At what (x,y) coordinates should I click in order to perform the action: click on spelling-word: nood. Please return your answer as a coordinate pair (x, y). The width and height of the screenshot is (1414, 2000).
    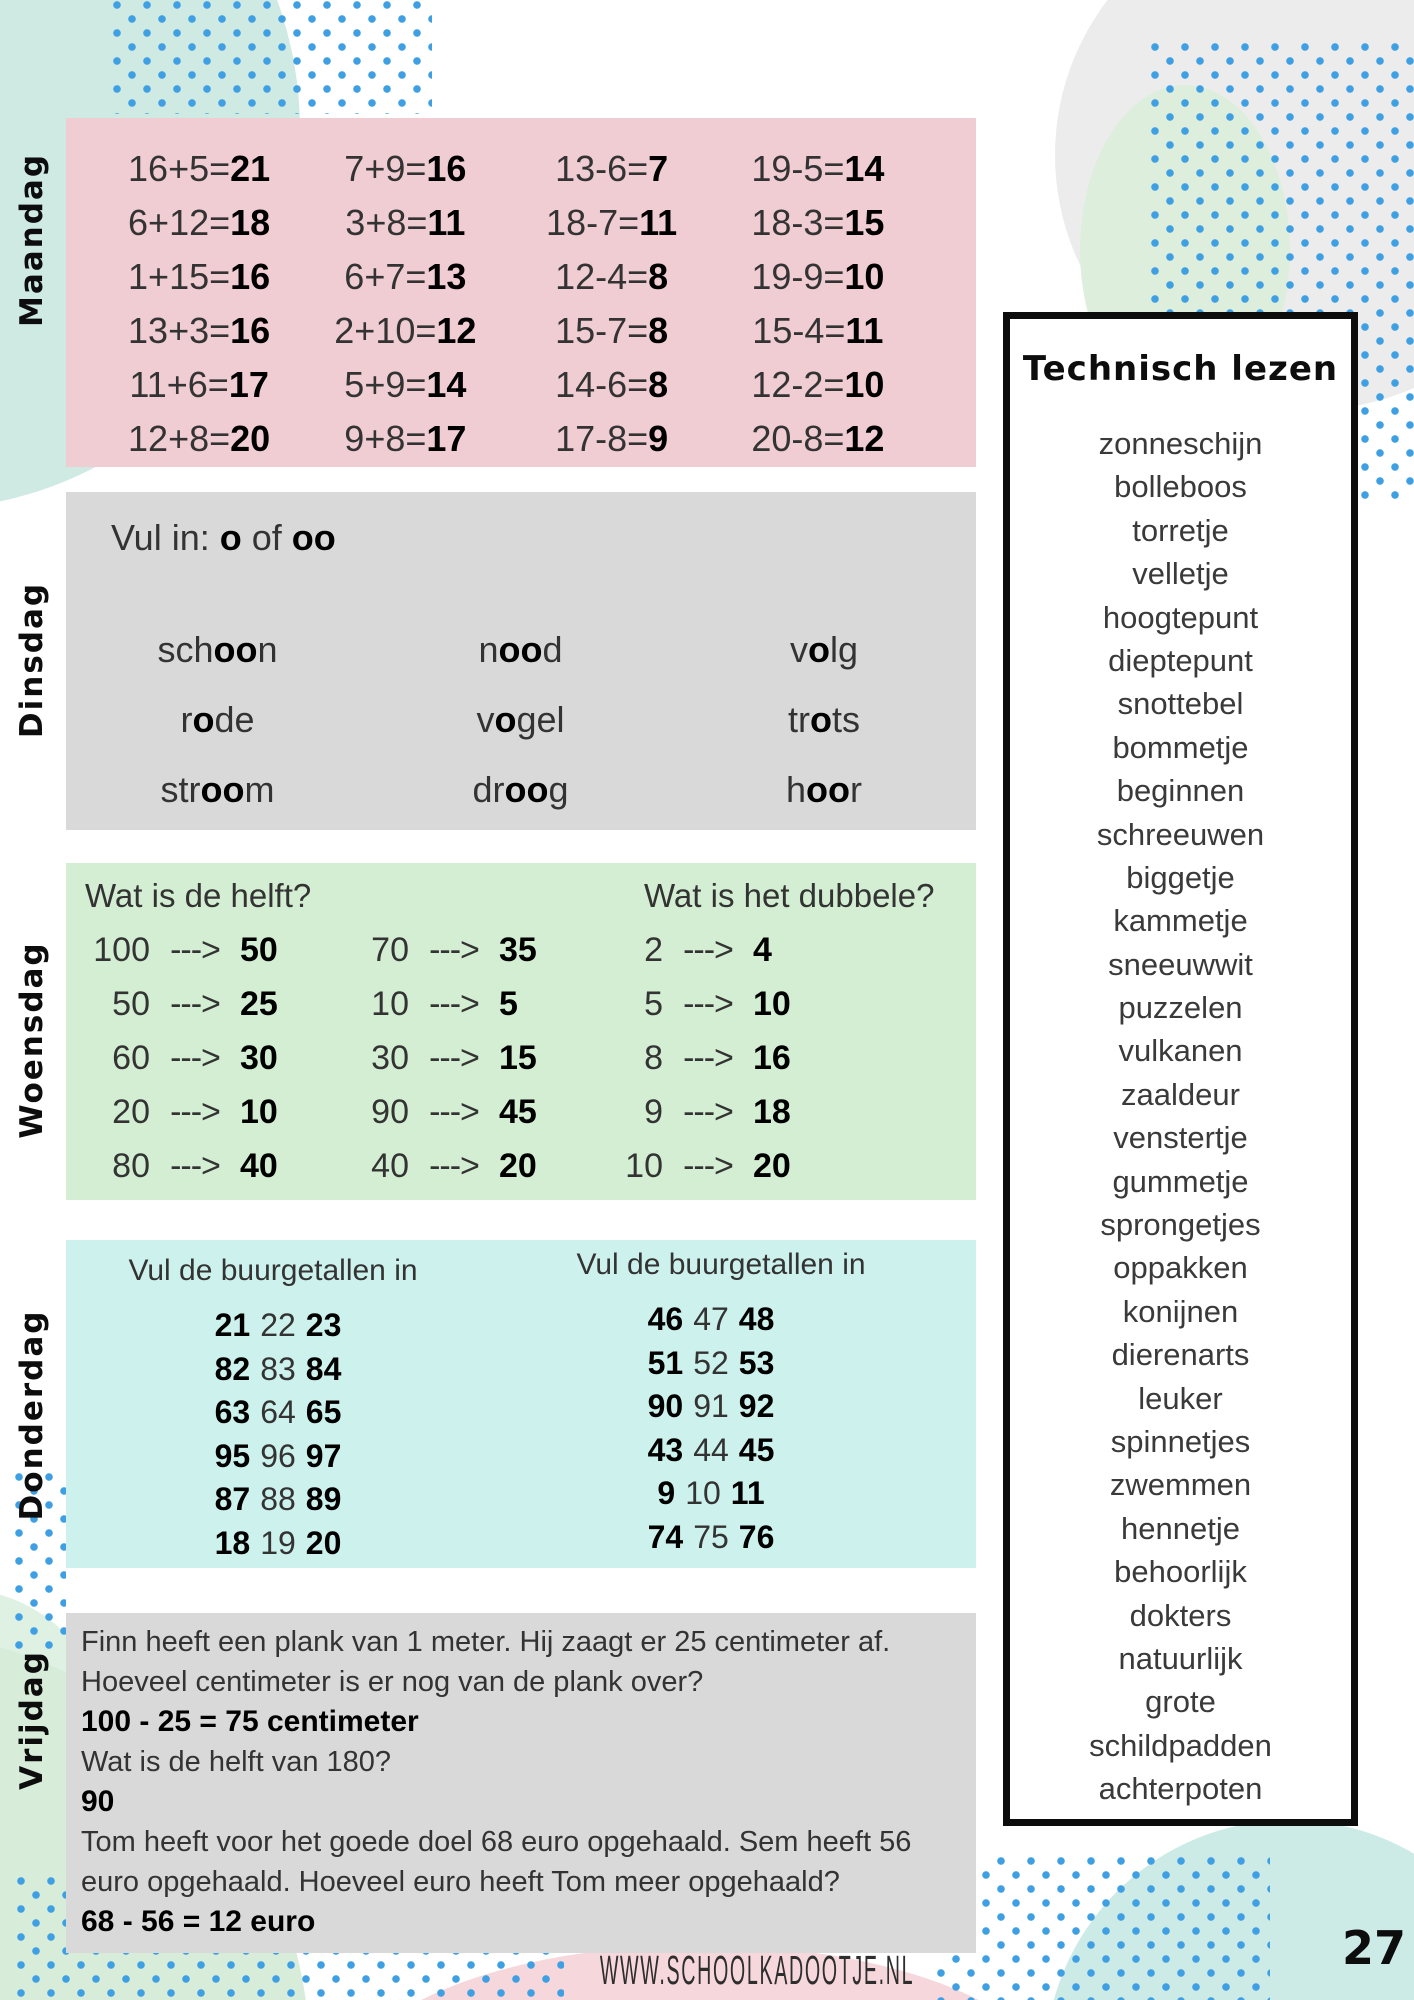
    Looking at the image, I should click on (520, 650).